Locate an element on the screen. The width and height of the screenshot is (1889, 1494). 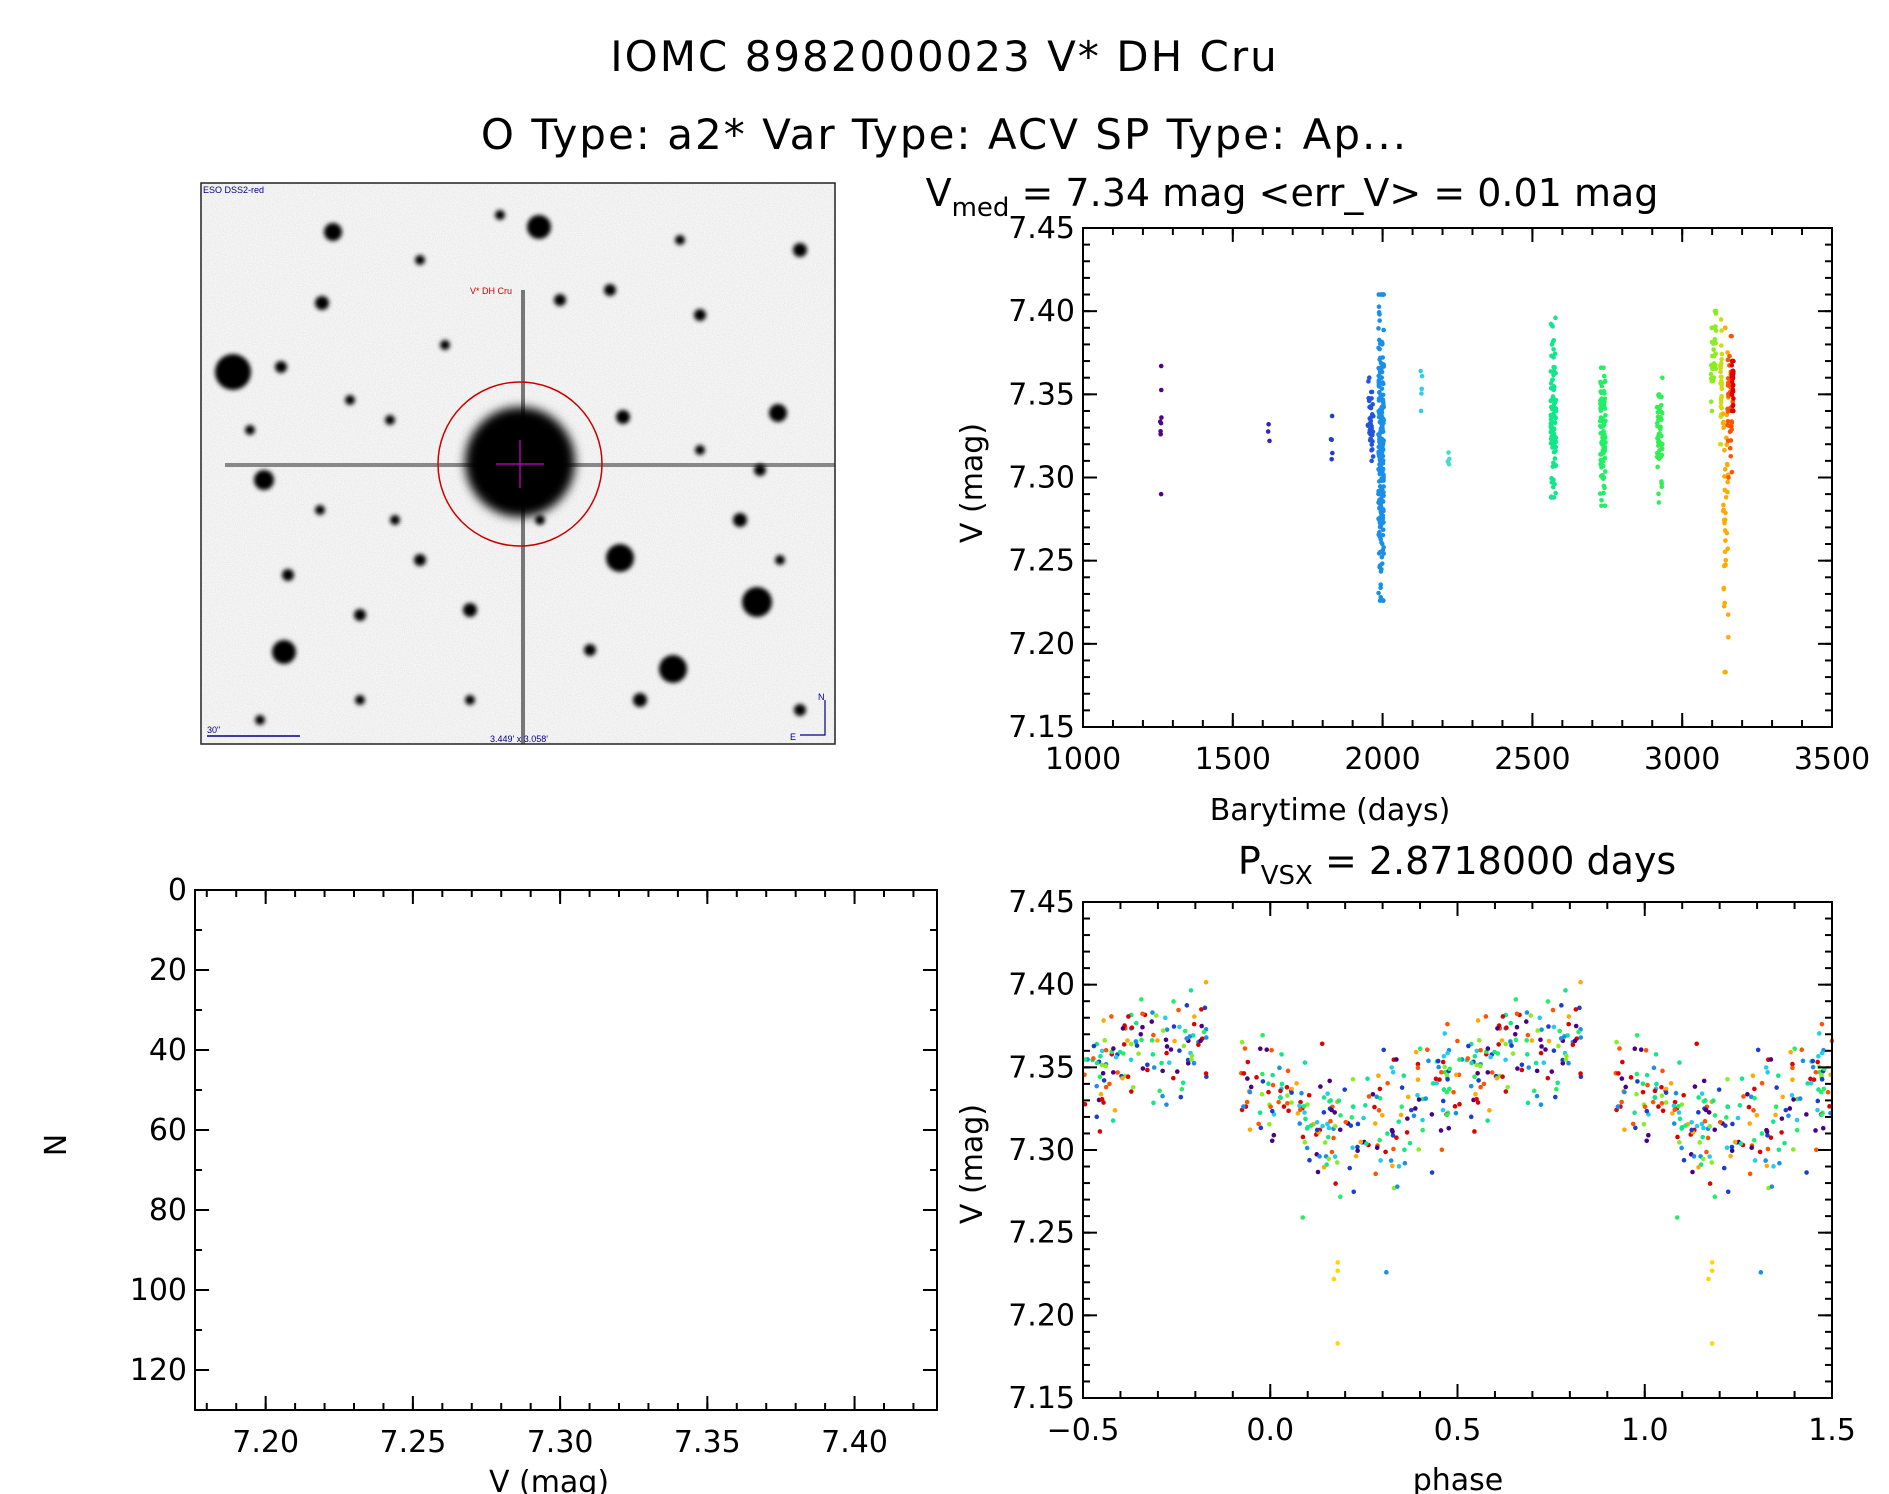
lightcurve-ytick-label: 7.40 is located at coordinates (1041, 311).